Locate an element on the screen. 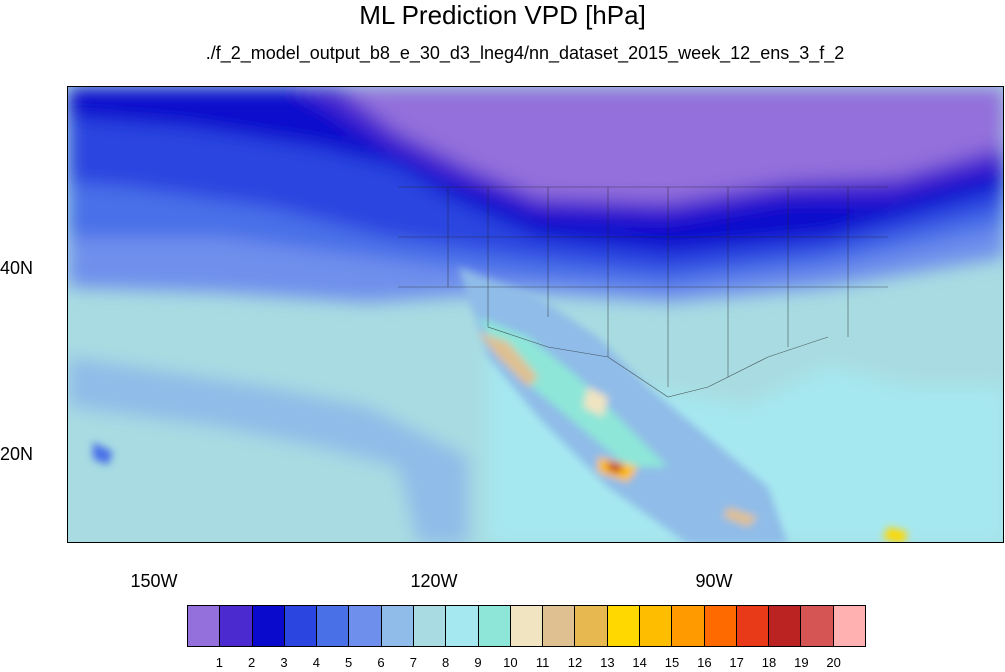 The image size is (1005, 672). lat-label-40n: 40N is located at coordinates (17, 268).